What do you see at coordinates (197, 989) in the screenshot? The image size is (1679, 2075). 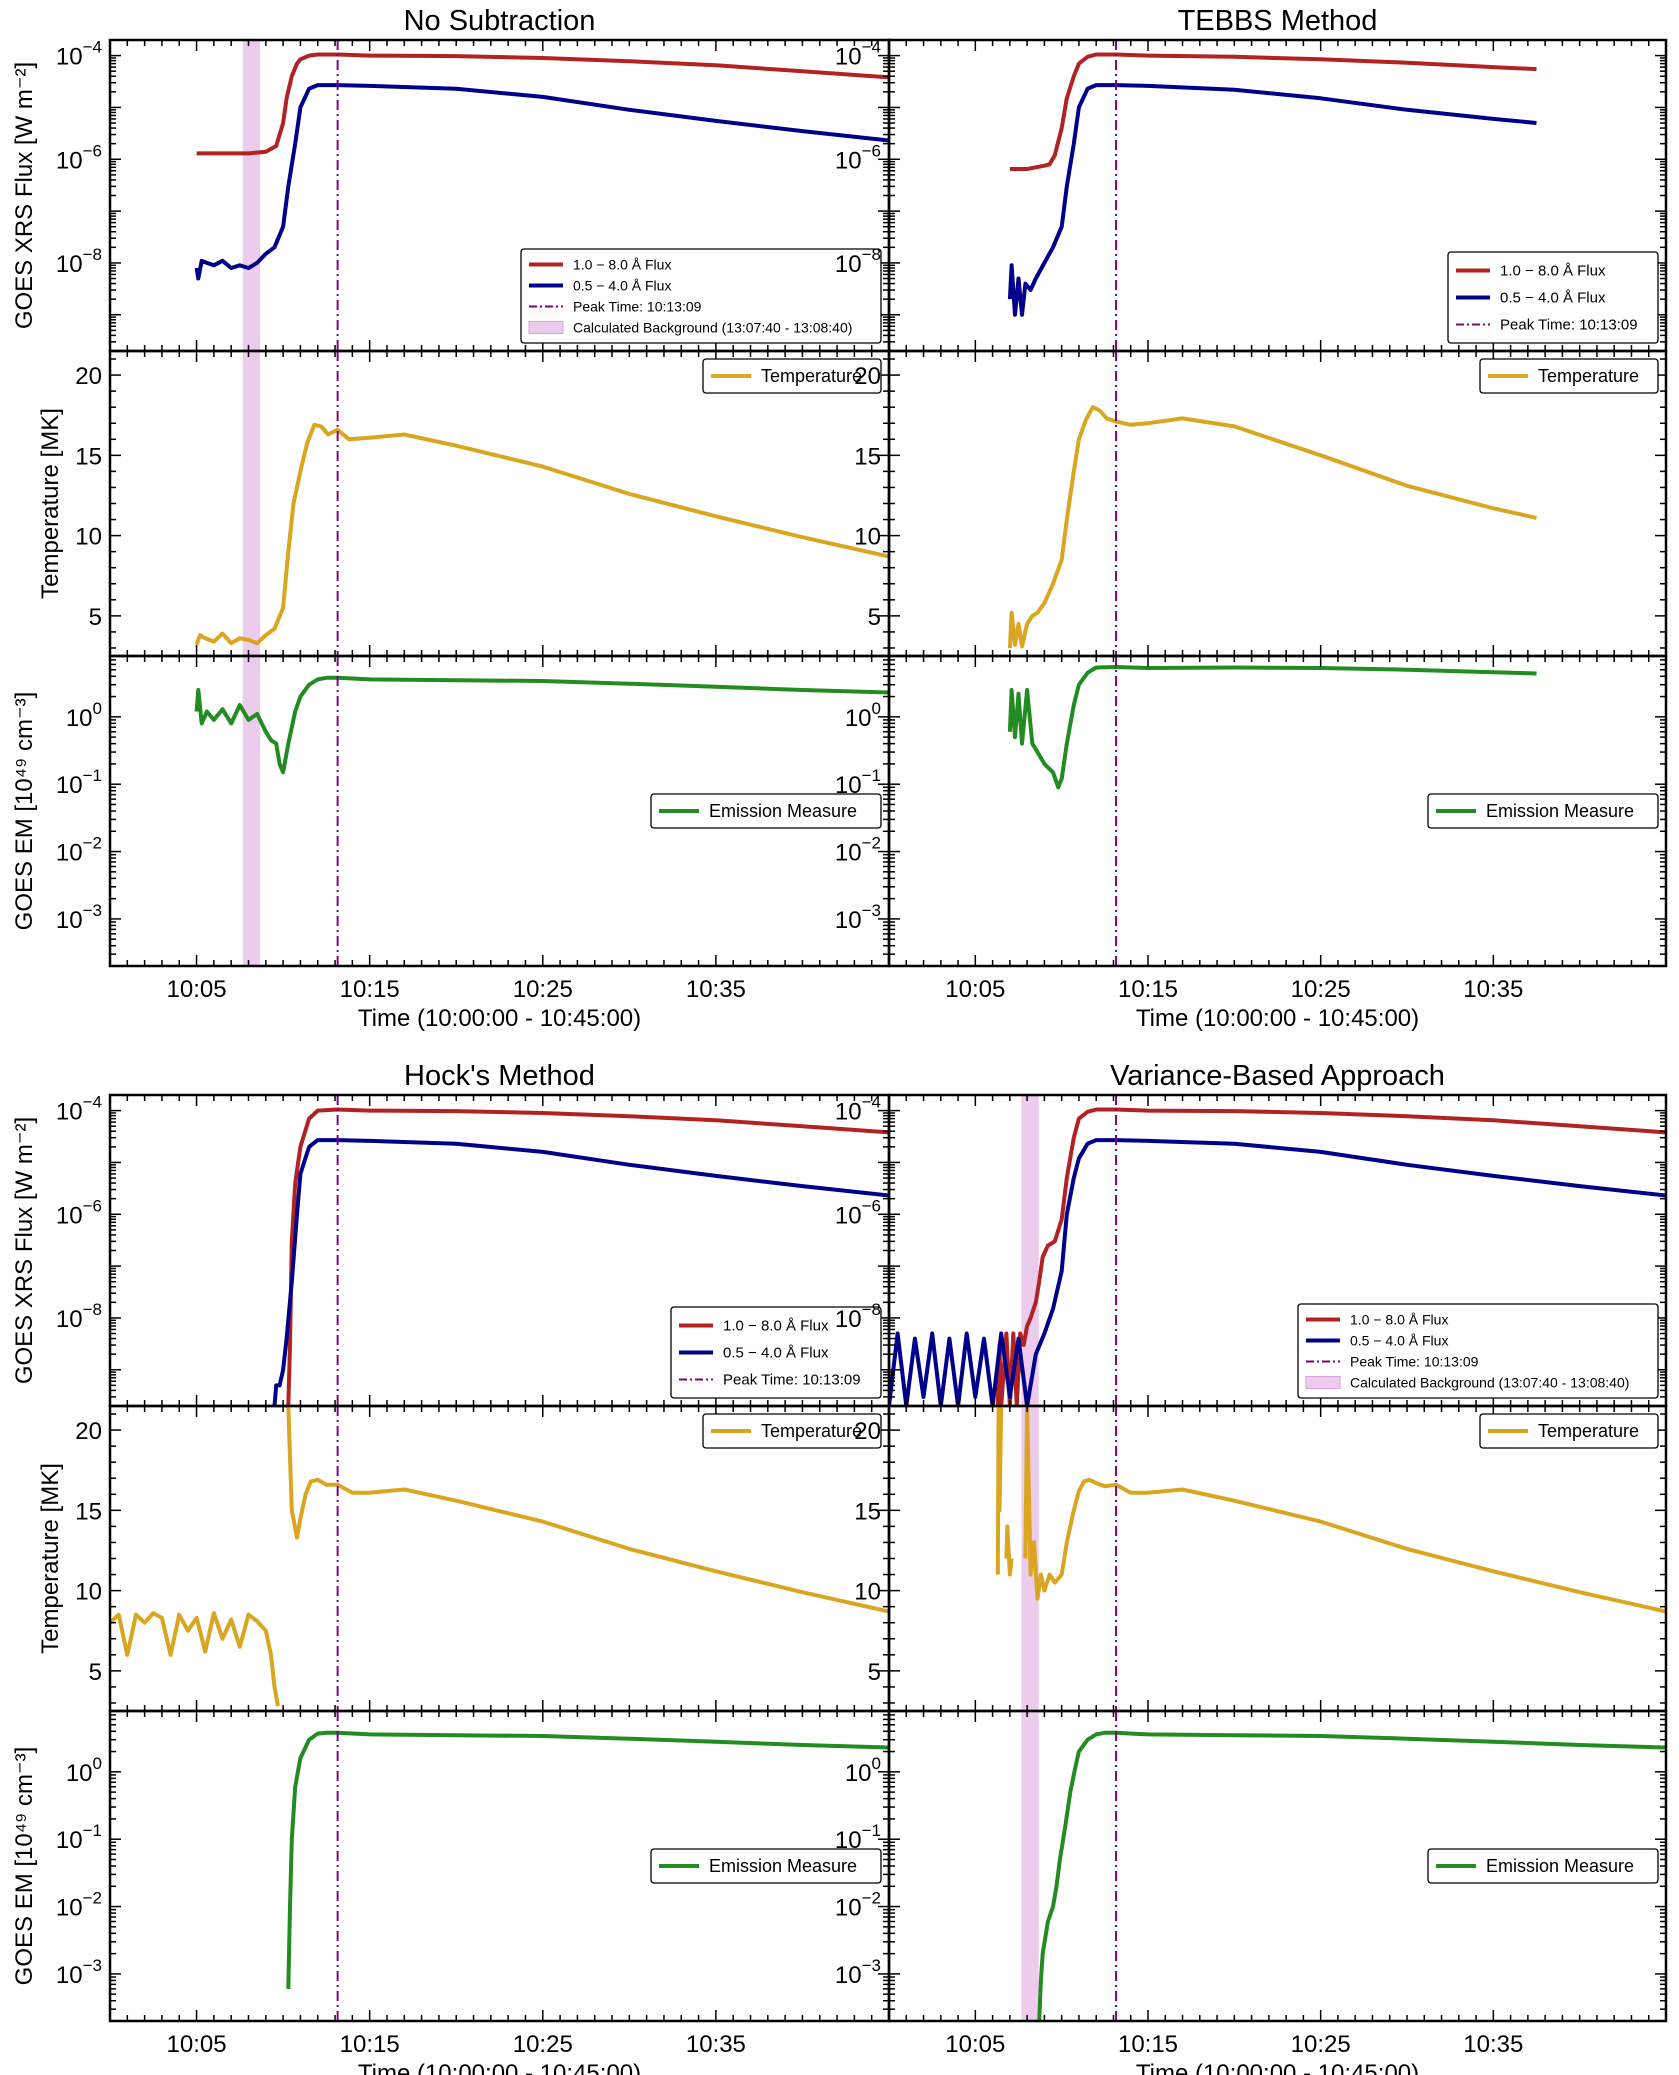 I see `x-tick-label: 10:05` at bounding box center [197, 989].